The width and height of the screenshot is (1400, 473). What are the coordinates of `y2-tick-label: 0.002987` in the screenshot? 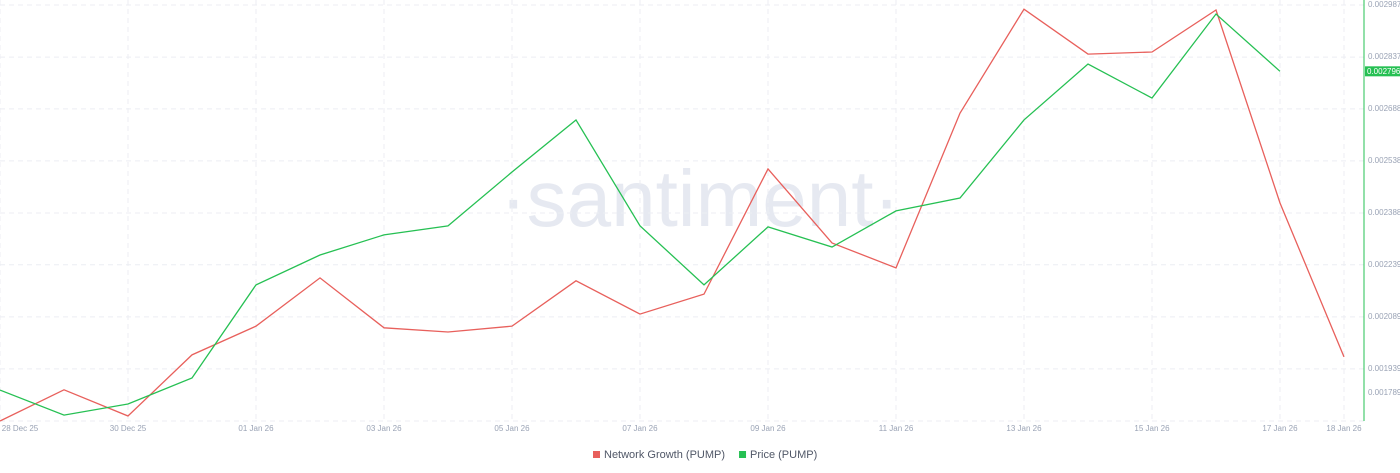 It's located at (1384, 4).